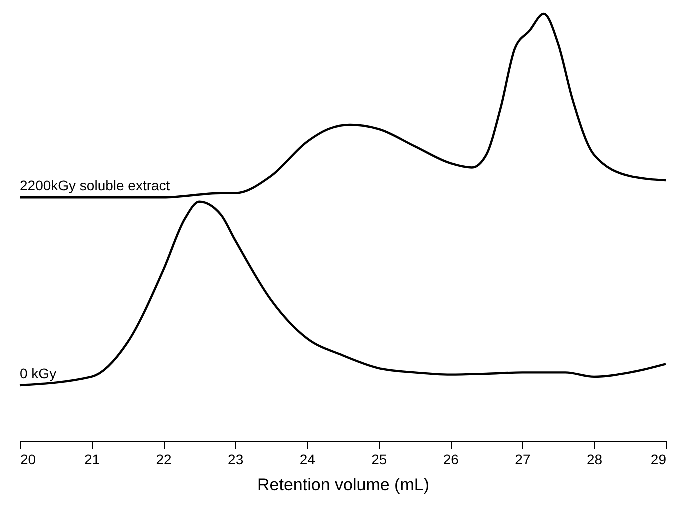 This screenshot has width=677, height=511. Describe the element at coordinates (38, 373) in the screenshot. I see `series-label: 0 kGy` at that location.